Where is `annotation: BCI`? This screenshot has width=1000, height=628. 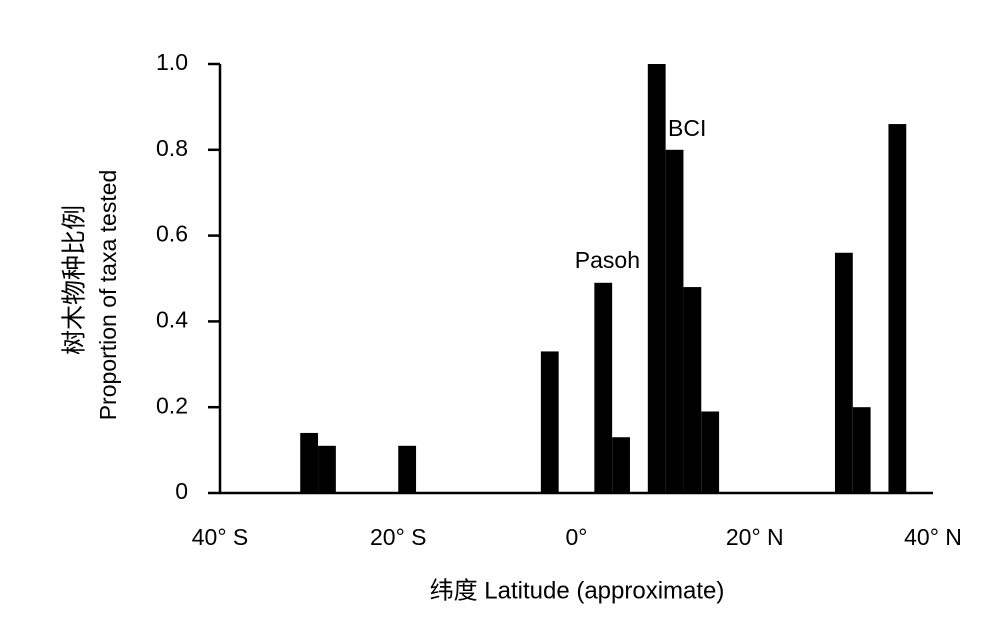
annotation: BCI is located at coordinates (687, 128).